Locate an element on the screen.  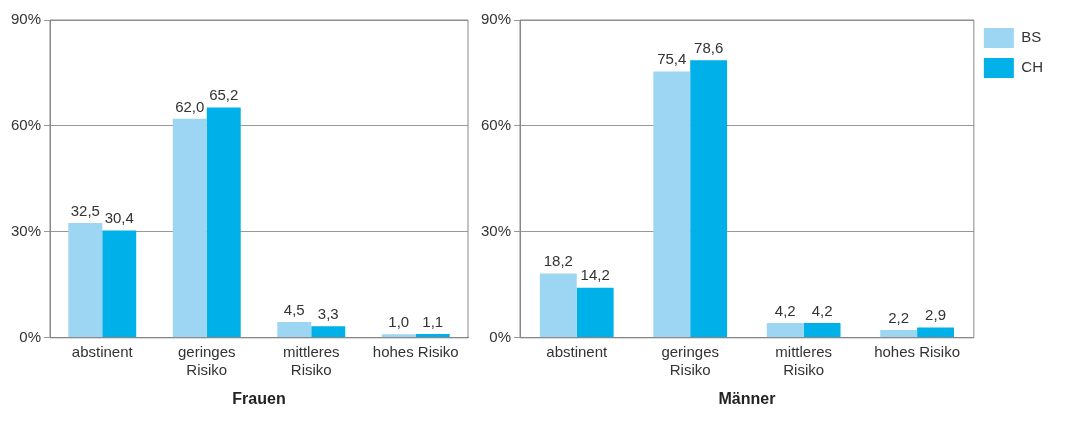
data-label: 62,0 is located at coordinates (190, 106).